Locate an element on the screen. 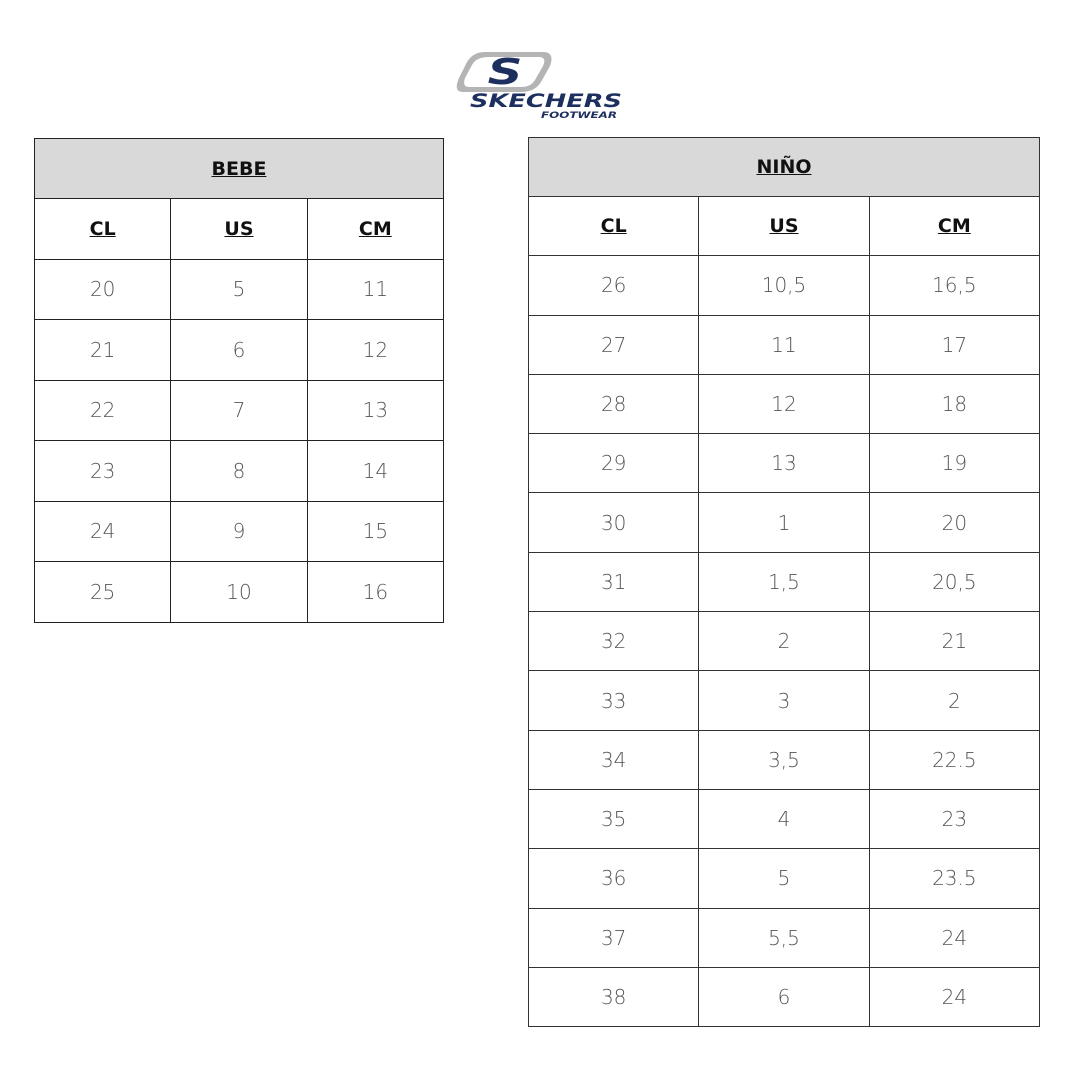 The height and width of the screenshot is (1080, 1080). nino-header-row: CL US CM is located at coordinates (784, 226).